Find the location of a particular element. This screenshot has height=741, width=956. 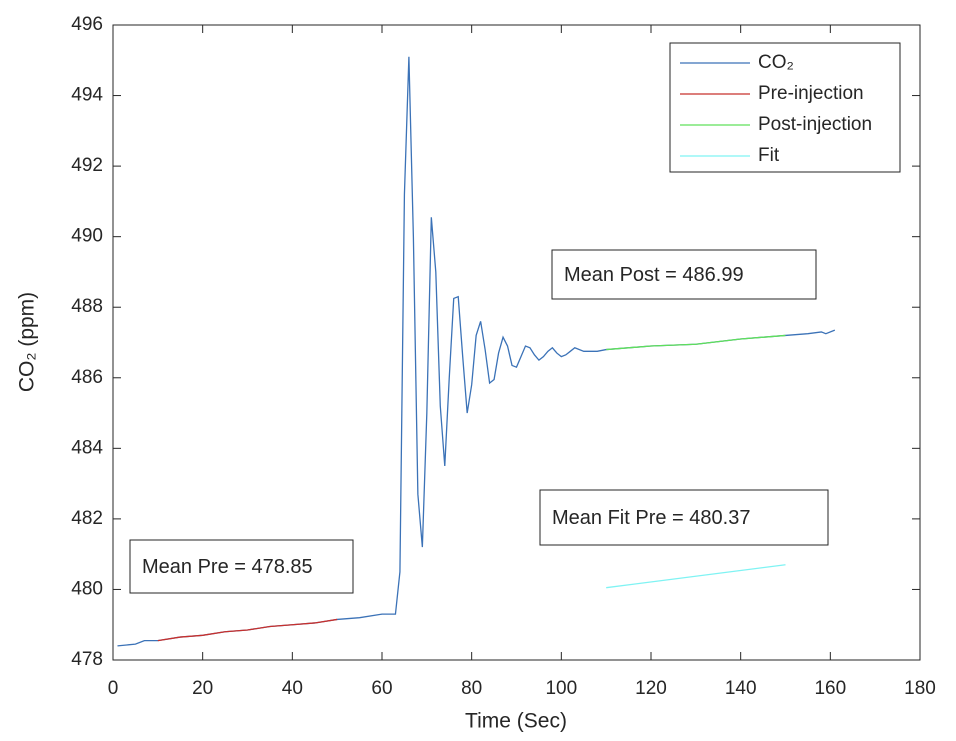

x-tick-label: 0 is located at coordinates (113, 688).